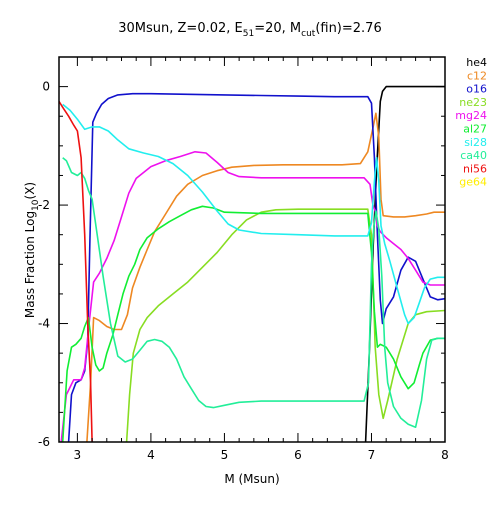  Describe the element at coordinates (251, 479) in the screenshot. I see `x-axis-label: M (Msun)` at that location.